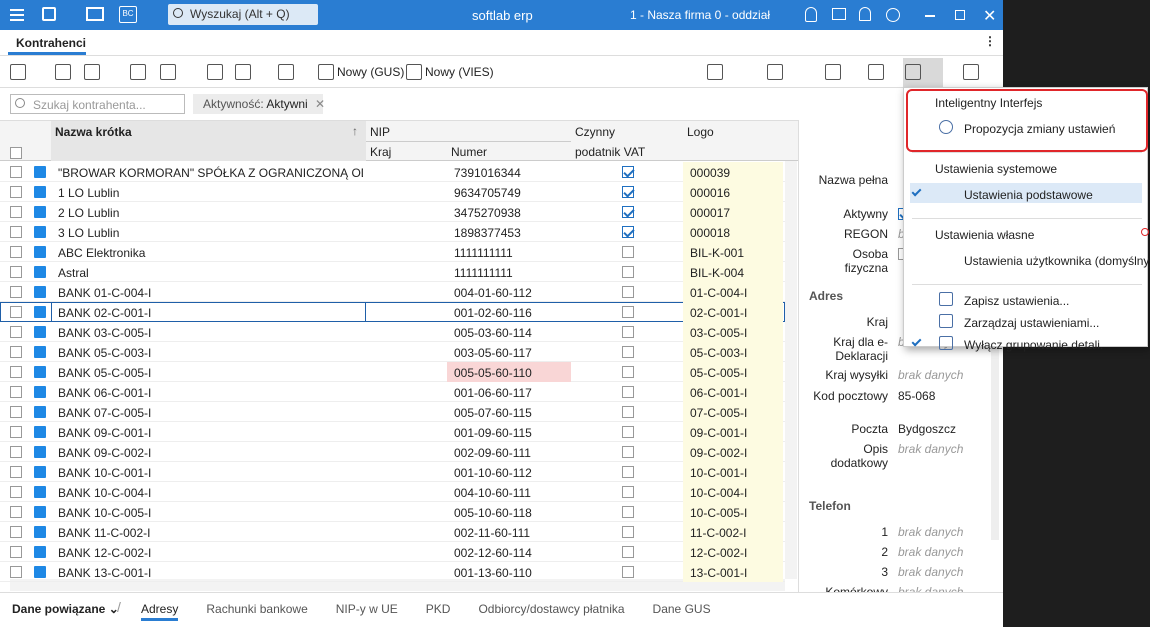  What do you see at coordinates (49, 14) in the screenshot?
I see `home-icon` at bounding box center [49, 14].